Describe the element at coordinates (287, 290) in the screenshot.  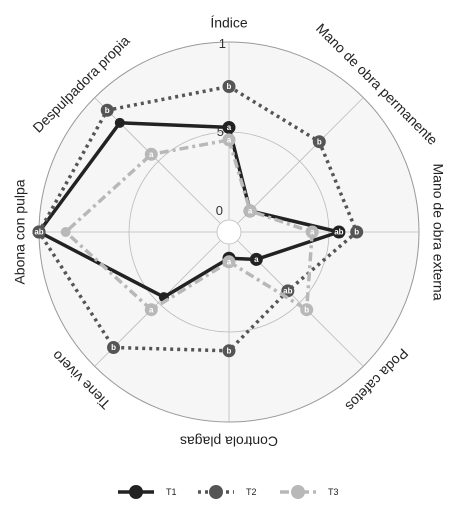
I see `point-label-T2-3: ab` at that location.